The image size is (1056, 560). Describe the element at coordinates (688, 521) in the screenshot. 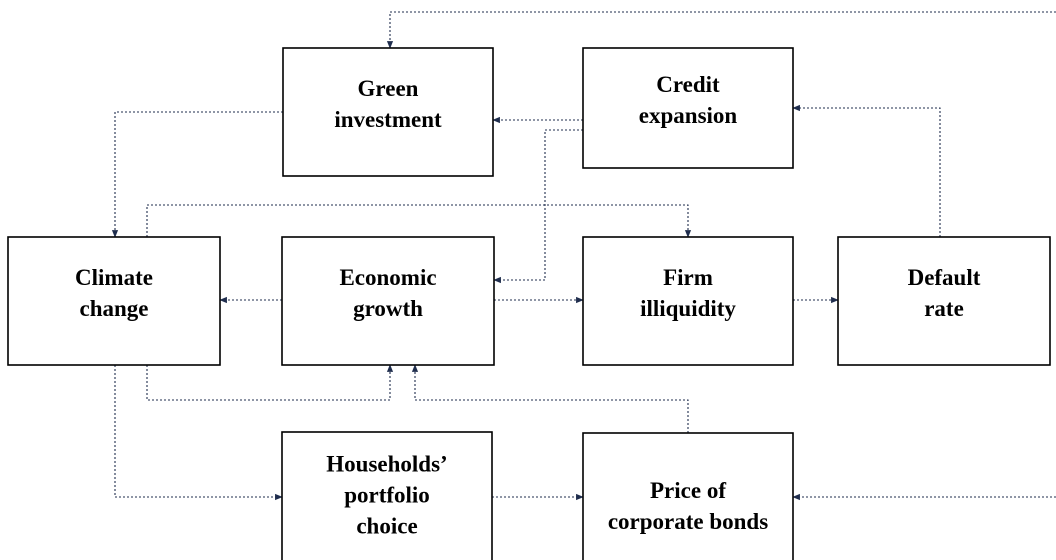

I see `node-label: corporate bonds` at that location.